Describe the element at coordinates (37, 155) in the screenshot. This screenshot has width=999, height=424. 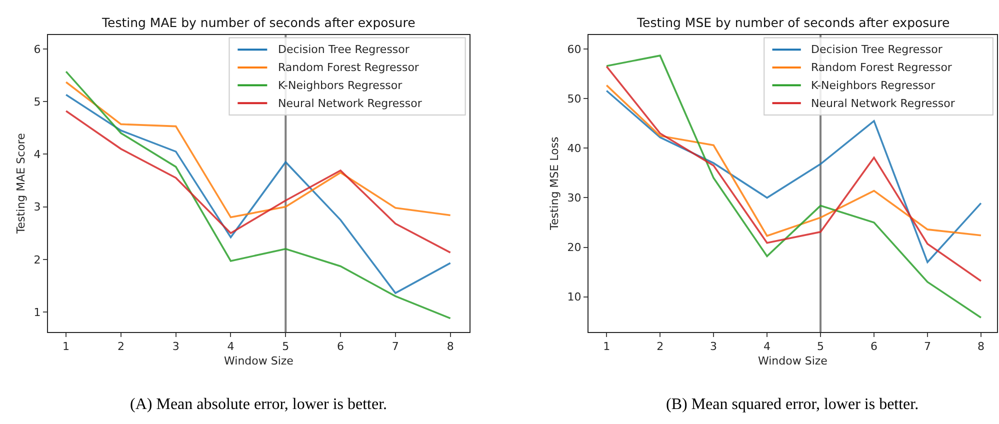
I see `y-tick-label: 4` at that location.